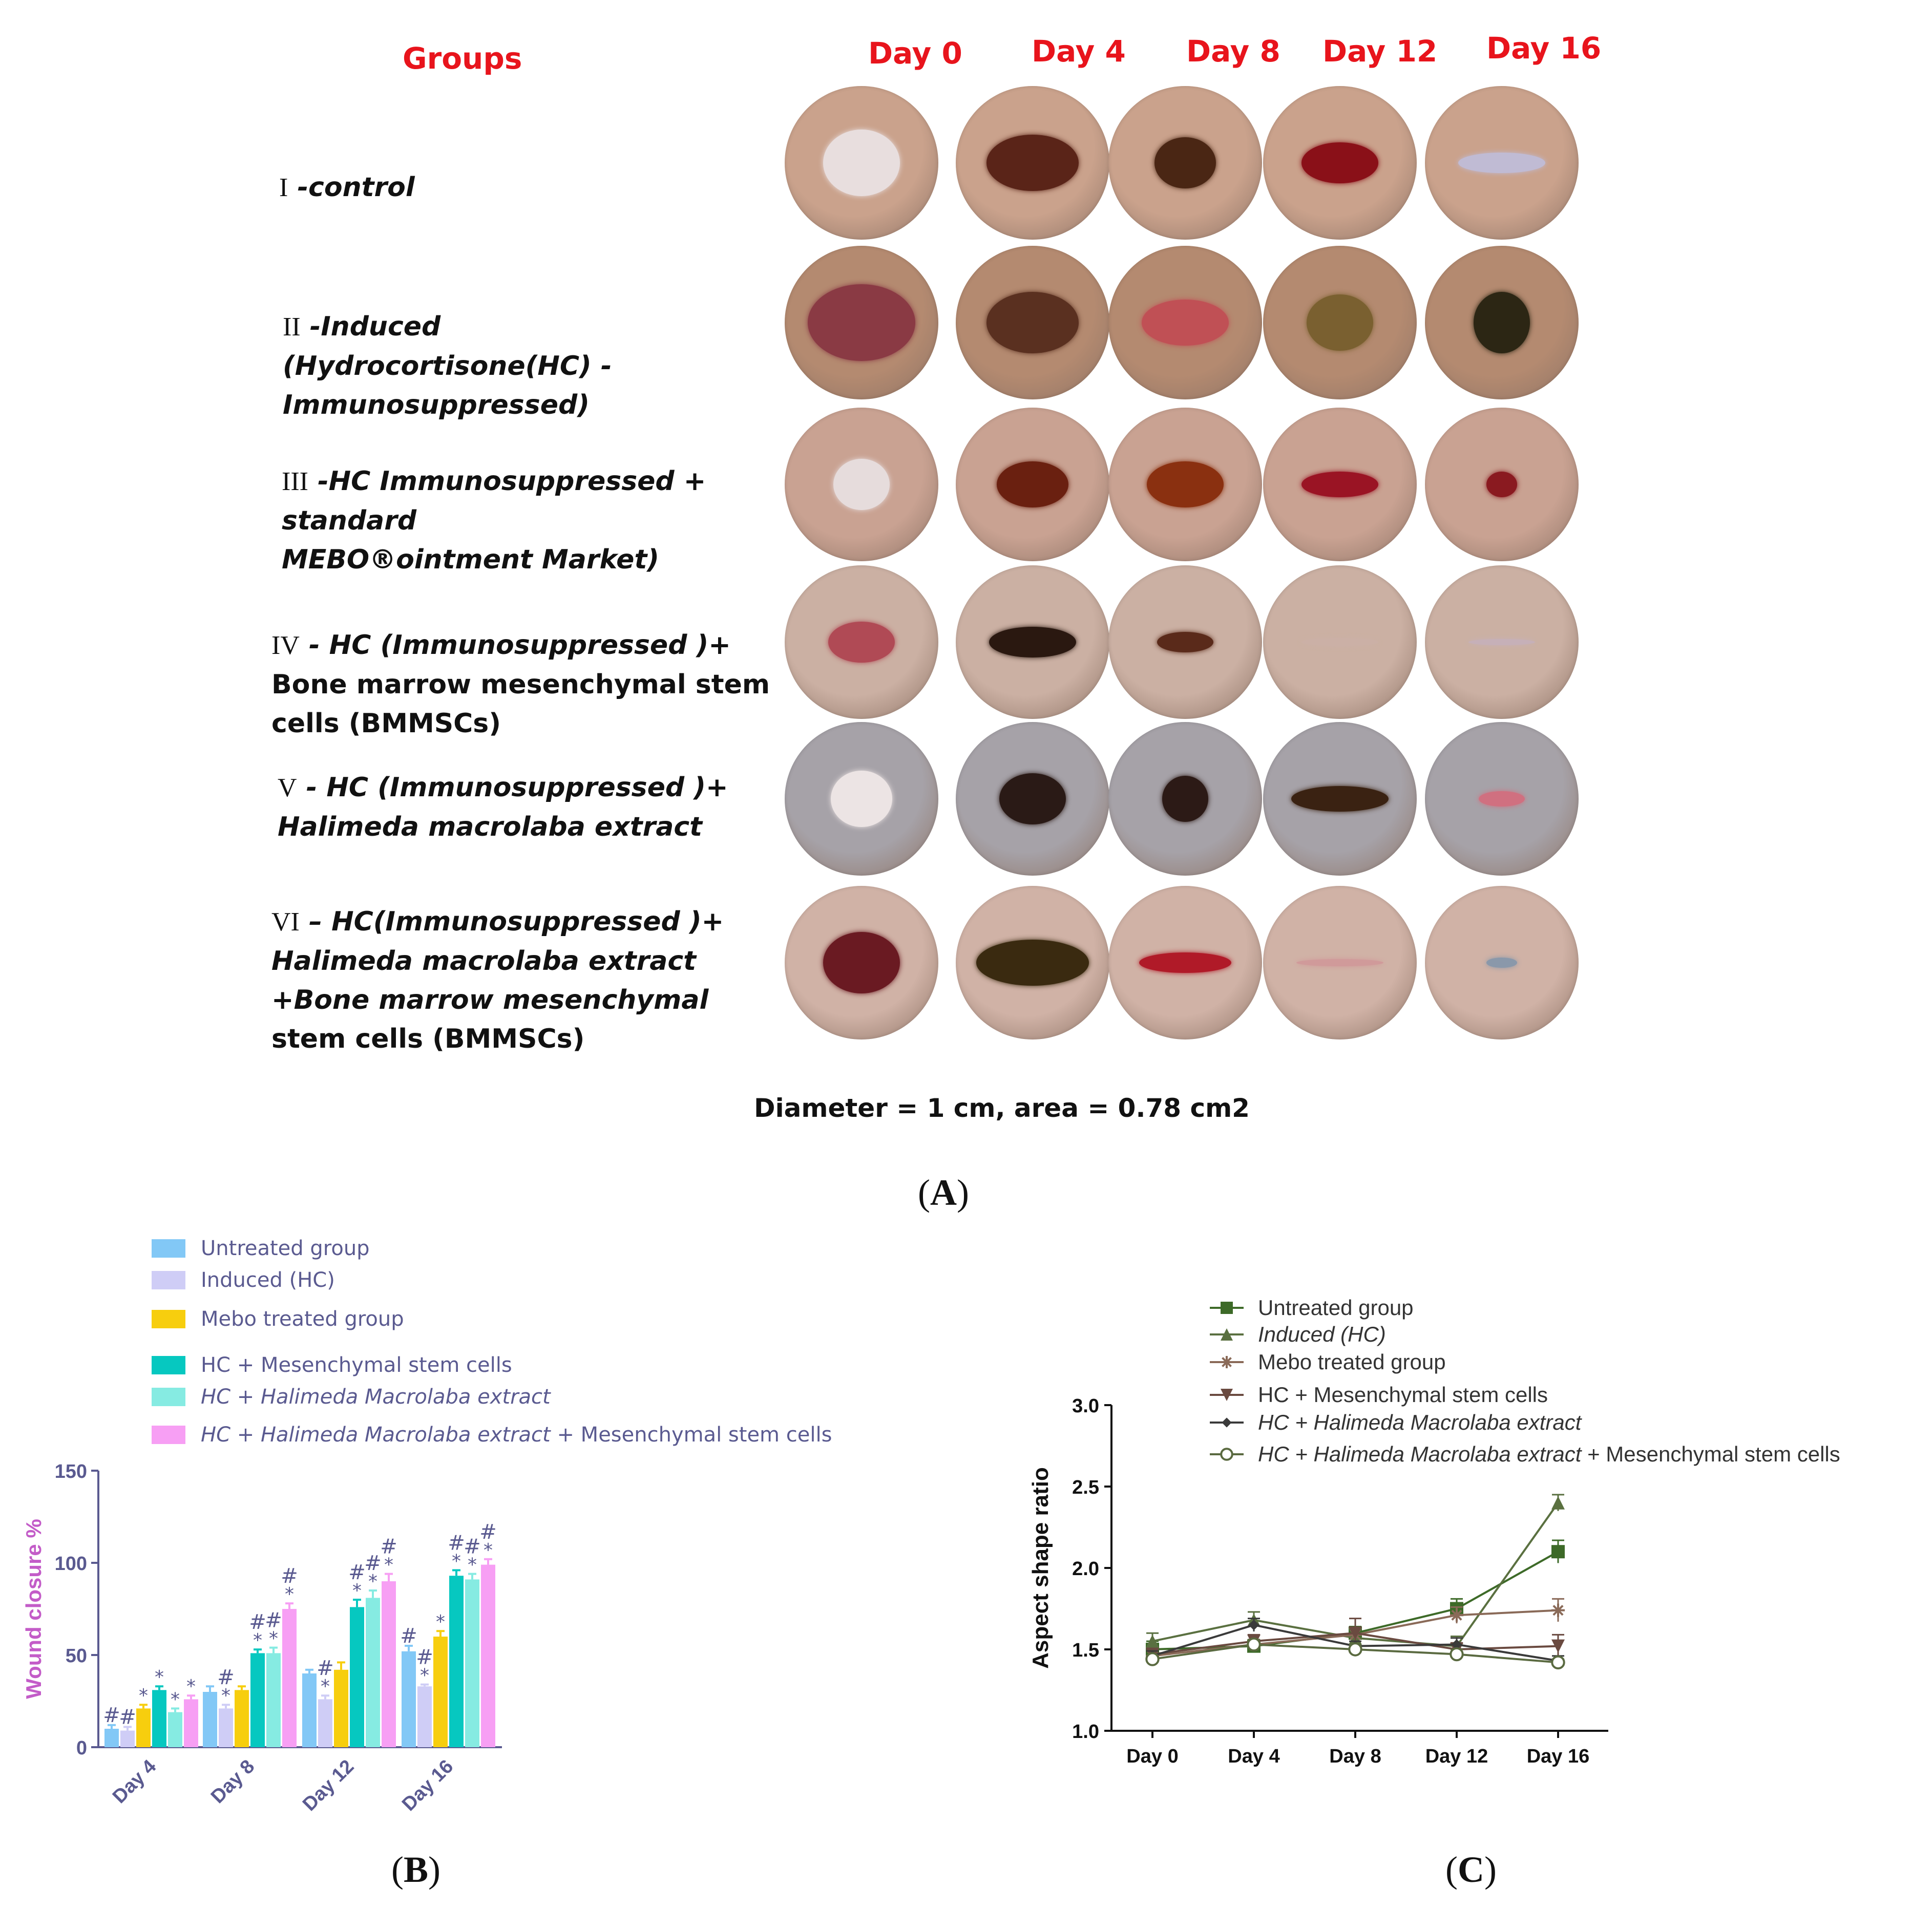  What do you see at coordinates (1032, 485) in the screenshot?
I see `wound-photo-g3-d1` at bounding box center [1032, 485].